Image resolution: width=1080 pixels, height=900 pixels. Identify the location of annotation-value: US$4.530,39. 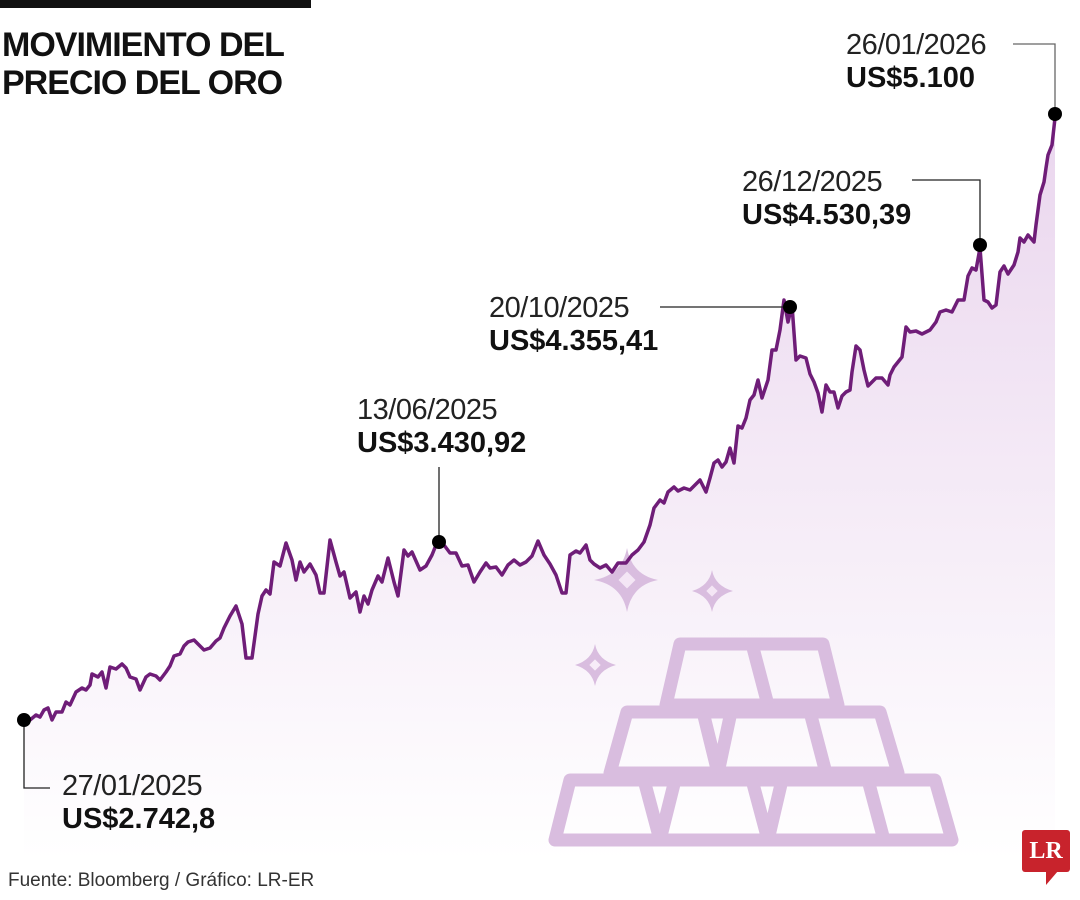
(827, 215).